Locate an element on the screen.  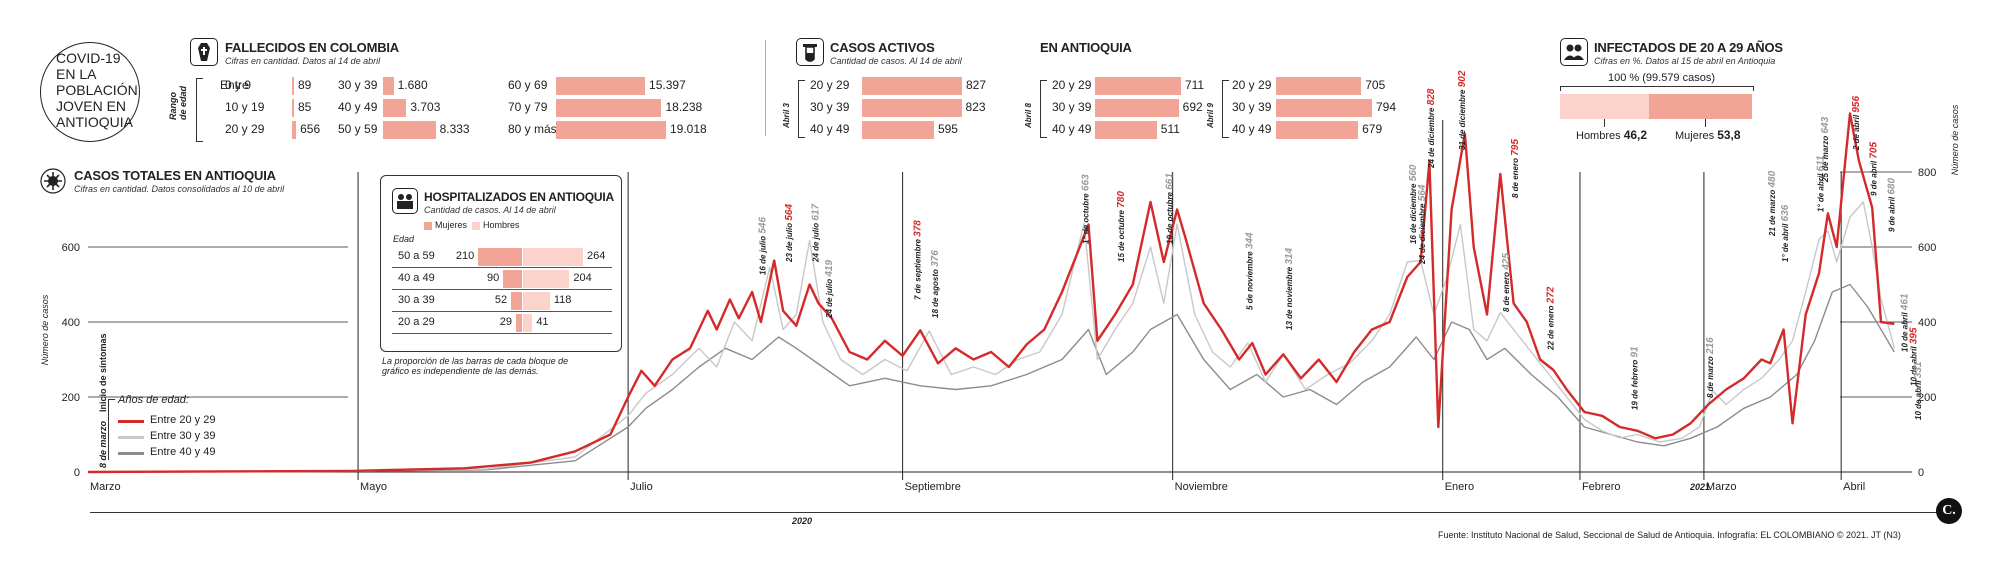
month-label: Abril is located at coordinates (1854, 487).